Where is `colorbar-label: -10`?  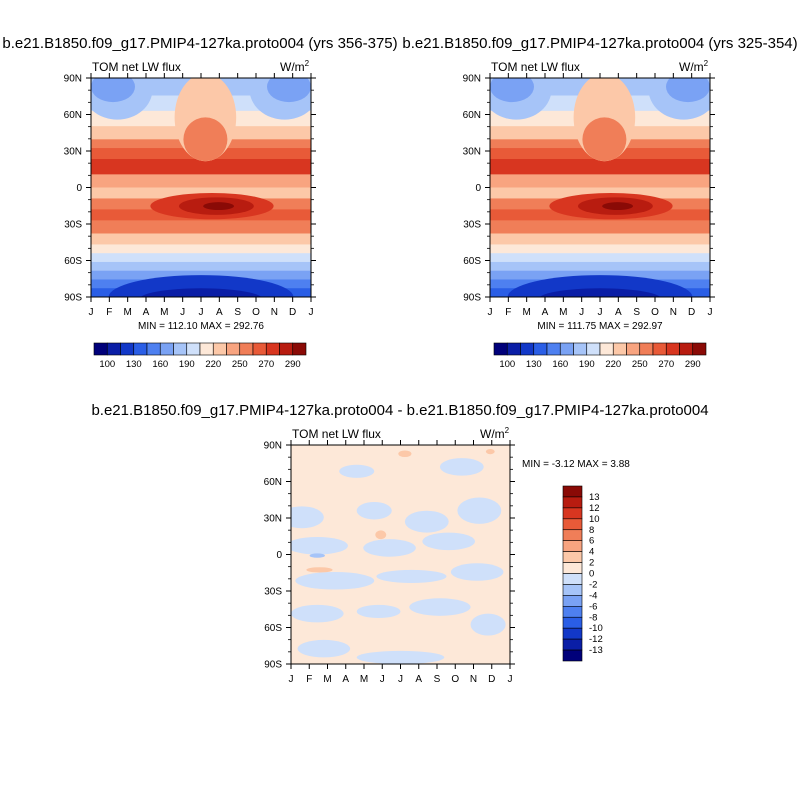 colorbar-label: -10 is located at coordinates (596, 628).